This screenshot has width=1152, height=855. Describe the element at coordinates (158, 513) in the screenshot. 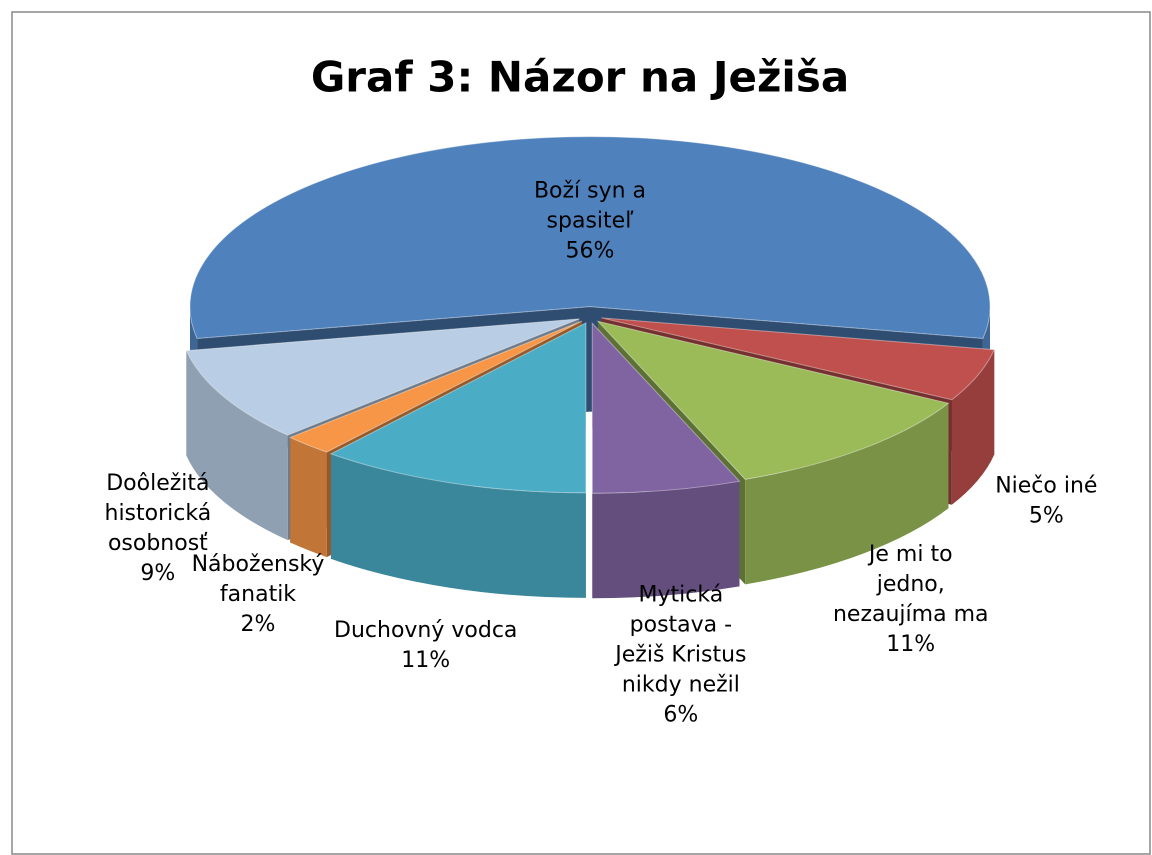

I see `data-label: Doôležitá historická osobnosť` at that location.